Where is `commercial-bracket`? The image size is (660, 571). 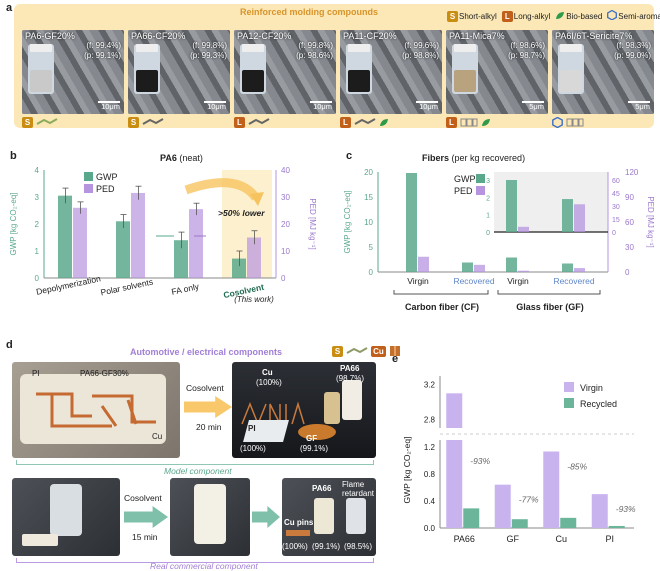 commercial-bracket is located at coordinates (195, 560).